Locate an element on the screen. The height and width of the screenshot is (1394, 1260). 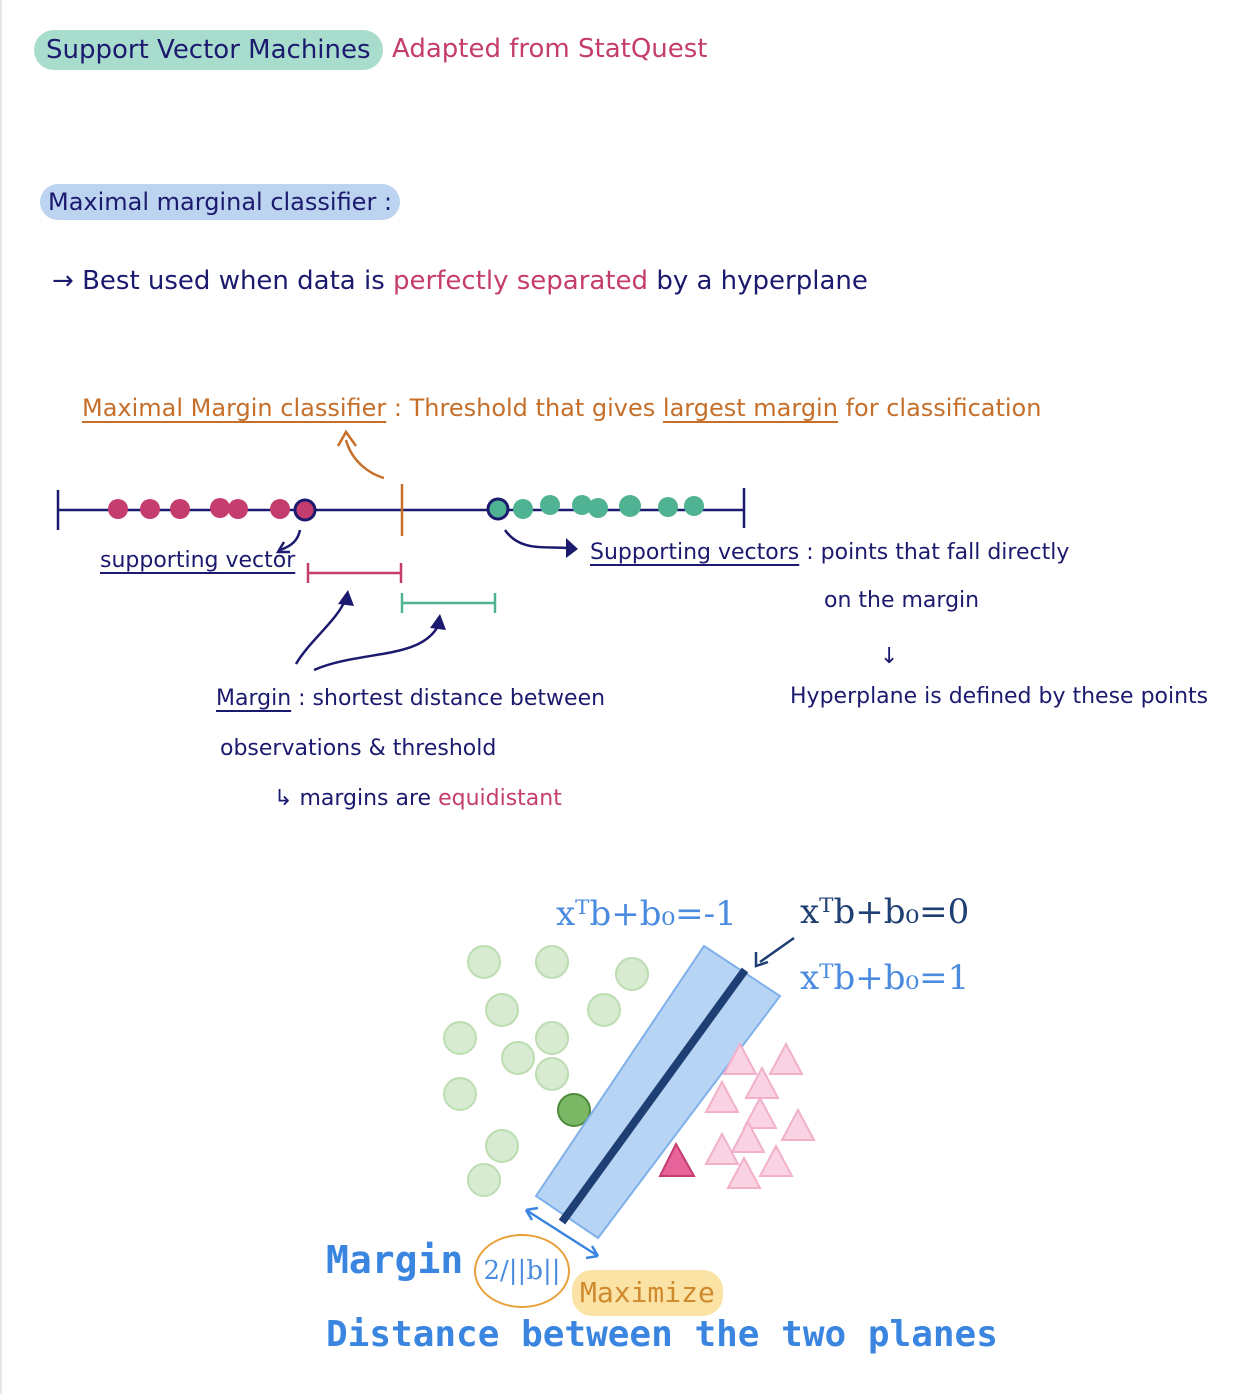
pink-support-vector is located at coordinates (305, 510).